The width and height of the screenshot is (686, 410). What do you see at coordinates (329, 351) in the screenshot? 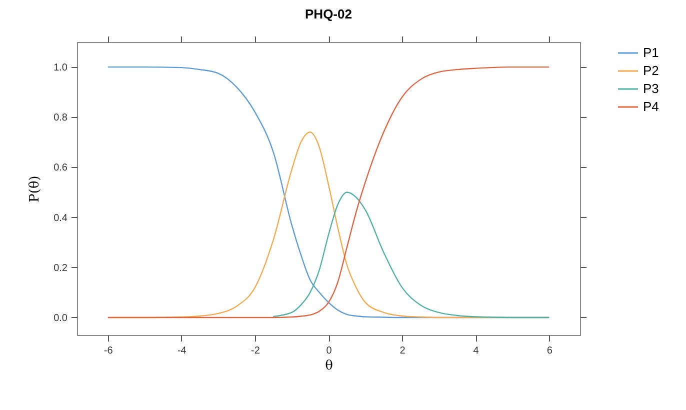
I see `x-tick-label: 0` at bounding box center [329, 351].